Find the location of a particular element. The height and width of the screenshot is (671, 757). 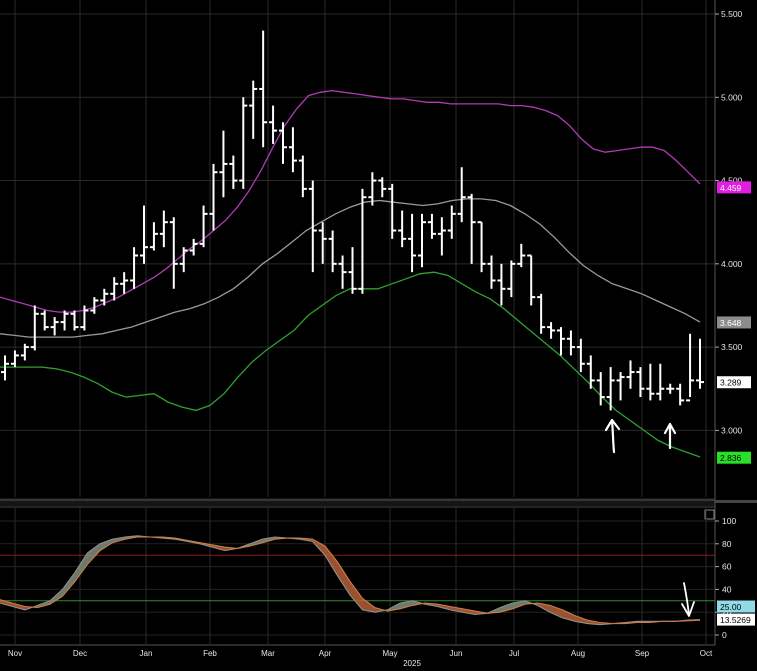

price-tag: 25.00 is located at coordinates (736, 606).